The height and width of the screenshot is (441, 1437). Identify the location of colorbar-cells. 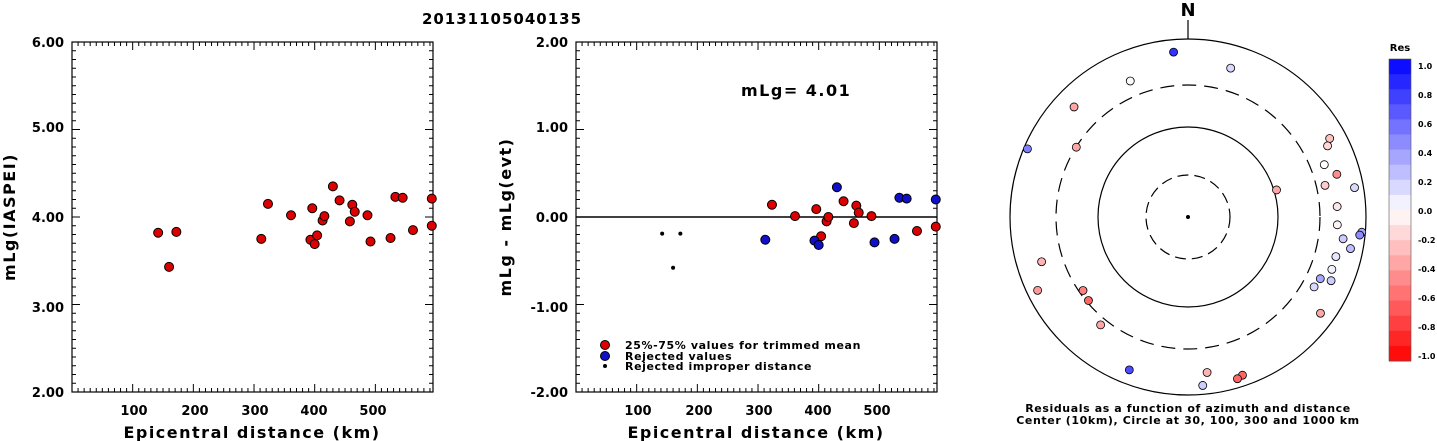
(1400, 210).